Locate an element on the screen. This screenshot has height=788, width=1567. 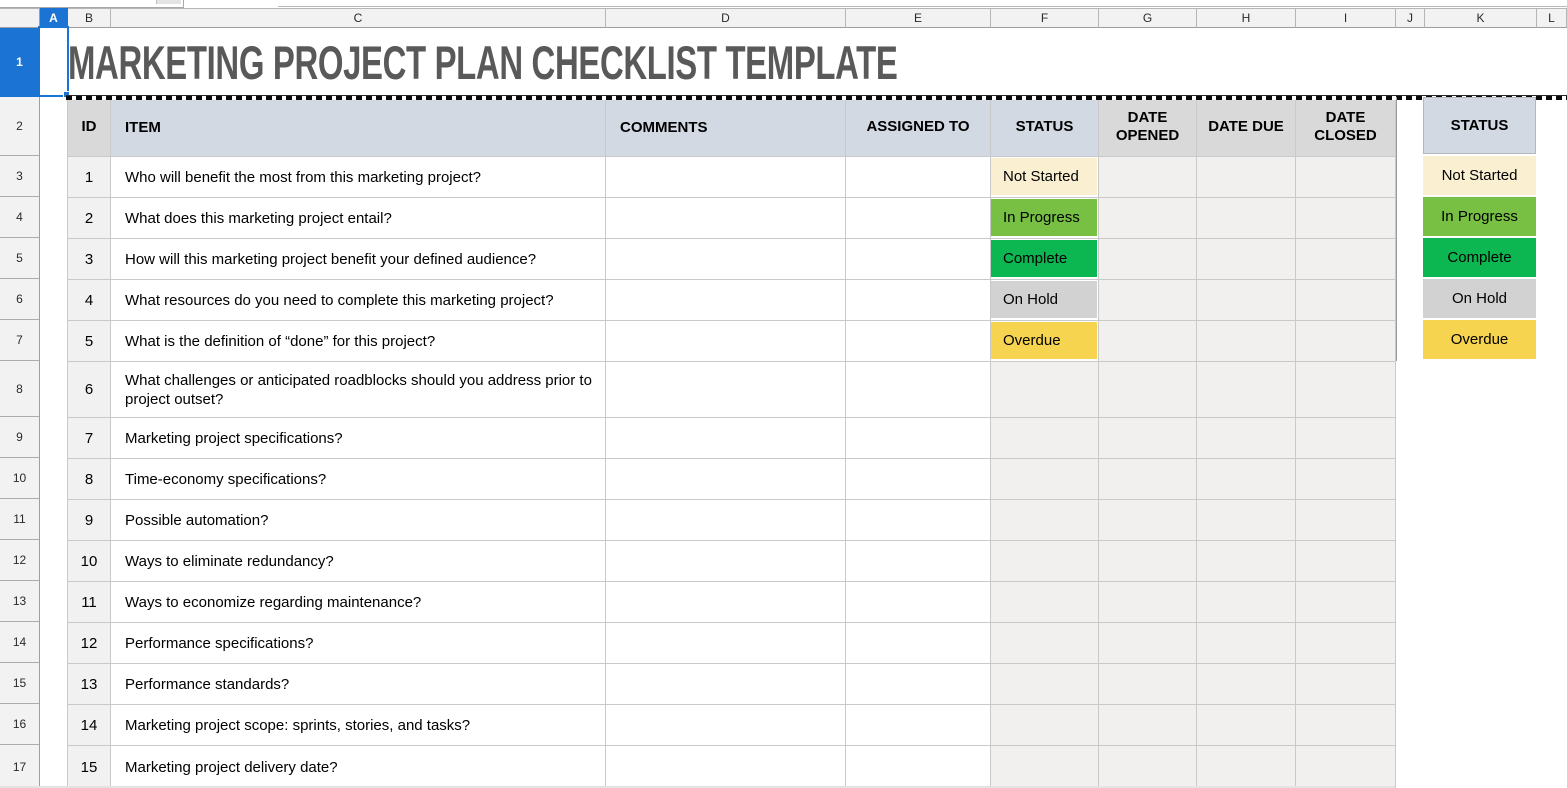
active-cell-outline is located at coordinates (54, 62).